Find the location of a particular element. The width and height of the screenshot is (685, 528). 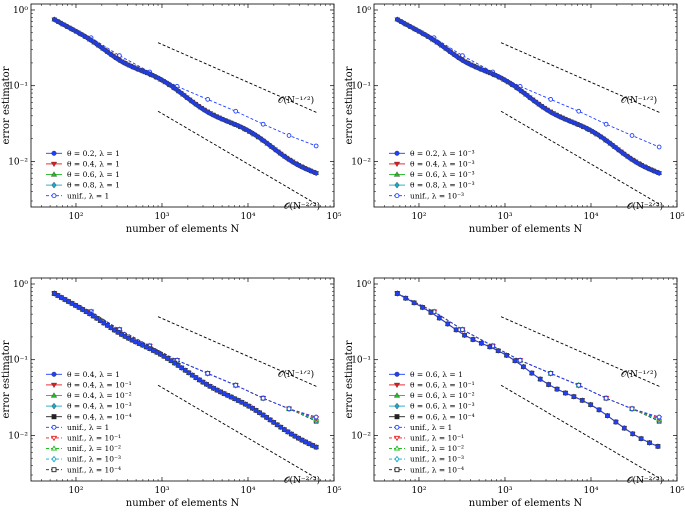

annotation-rate-half: 𝒪(N⁻¹ᐟ²) is located at coordinates (296, 100).